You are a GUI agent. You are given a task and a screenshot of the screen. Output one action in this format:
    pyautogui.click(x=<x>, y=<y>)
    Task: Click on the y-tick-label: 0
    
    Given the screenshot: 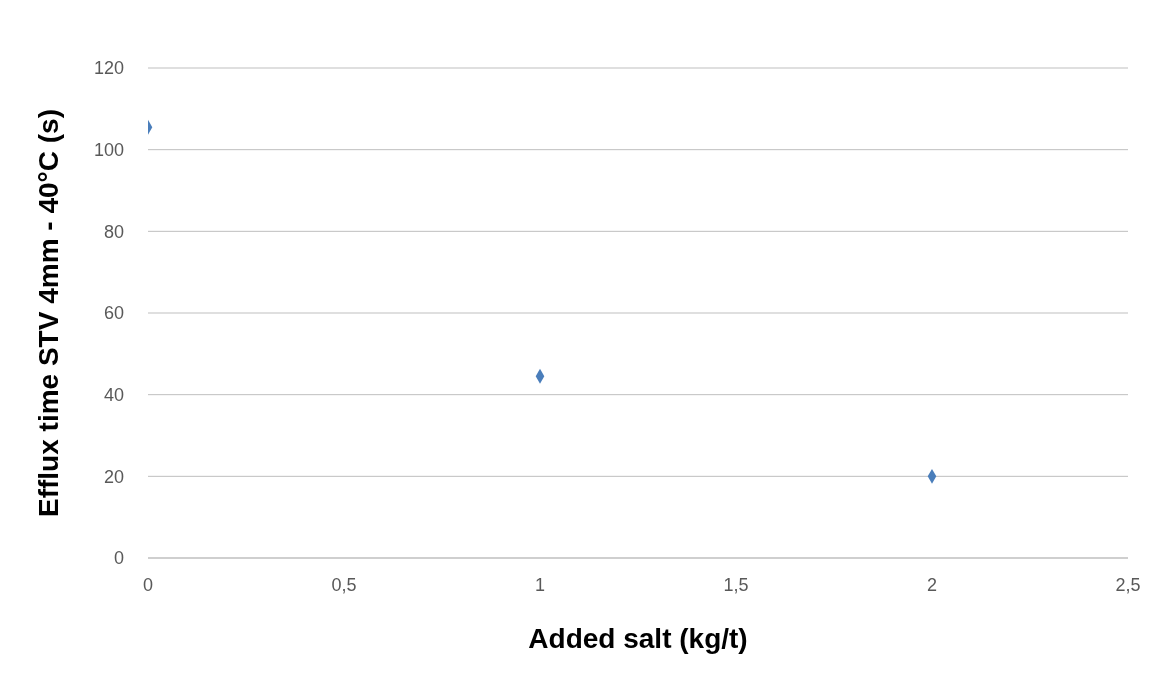 What is the action you would take?
    pyautogui.click(x=118, y=558)
    